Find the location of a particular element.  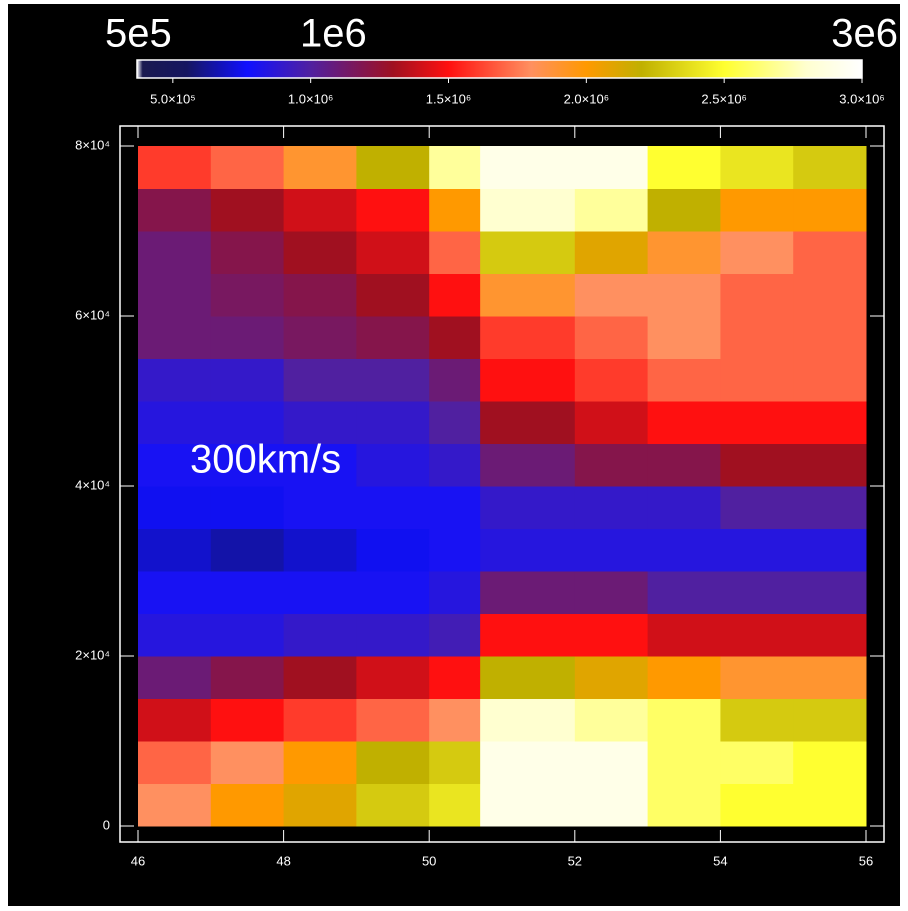

colorbar is located at coordinates (499, 69).